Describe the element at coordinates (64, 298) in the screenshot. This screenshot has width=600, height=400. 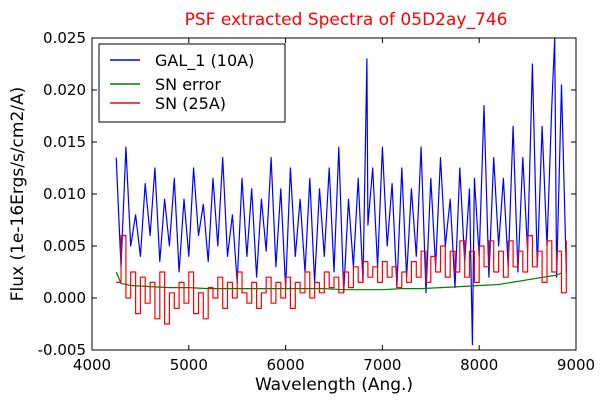
I see `y-tick-label: 0.000` at that location.